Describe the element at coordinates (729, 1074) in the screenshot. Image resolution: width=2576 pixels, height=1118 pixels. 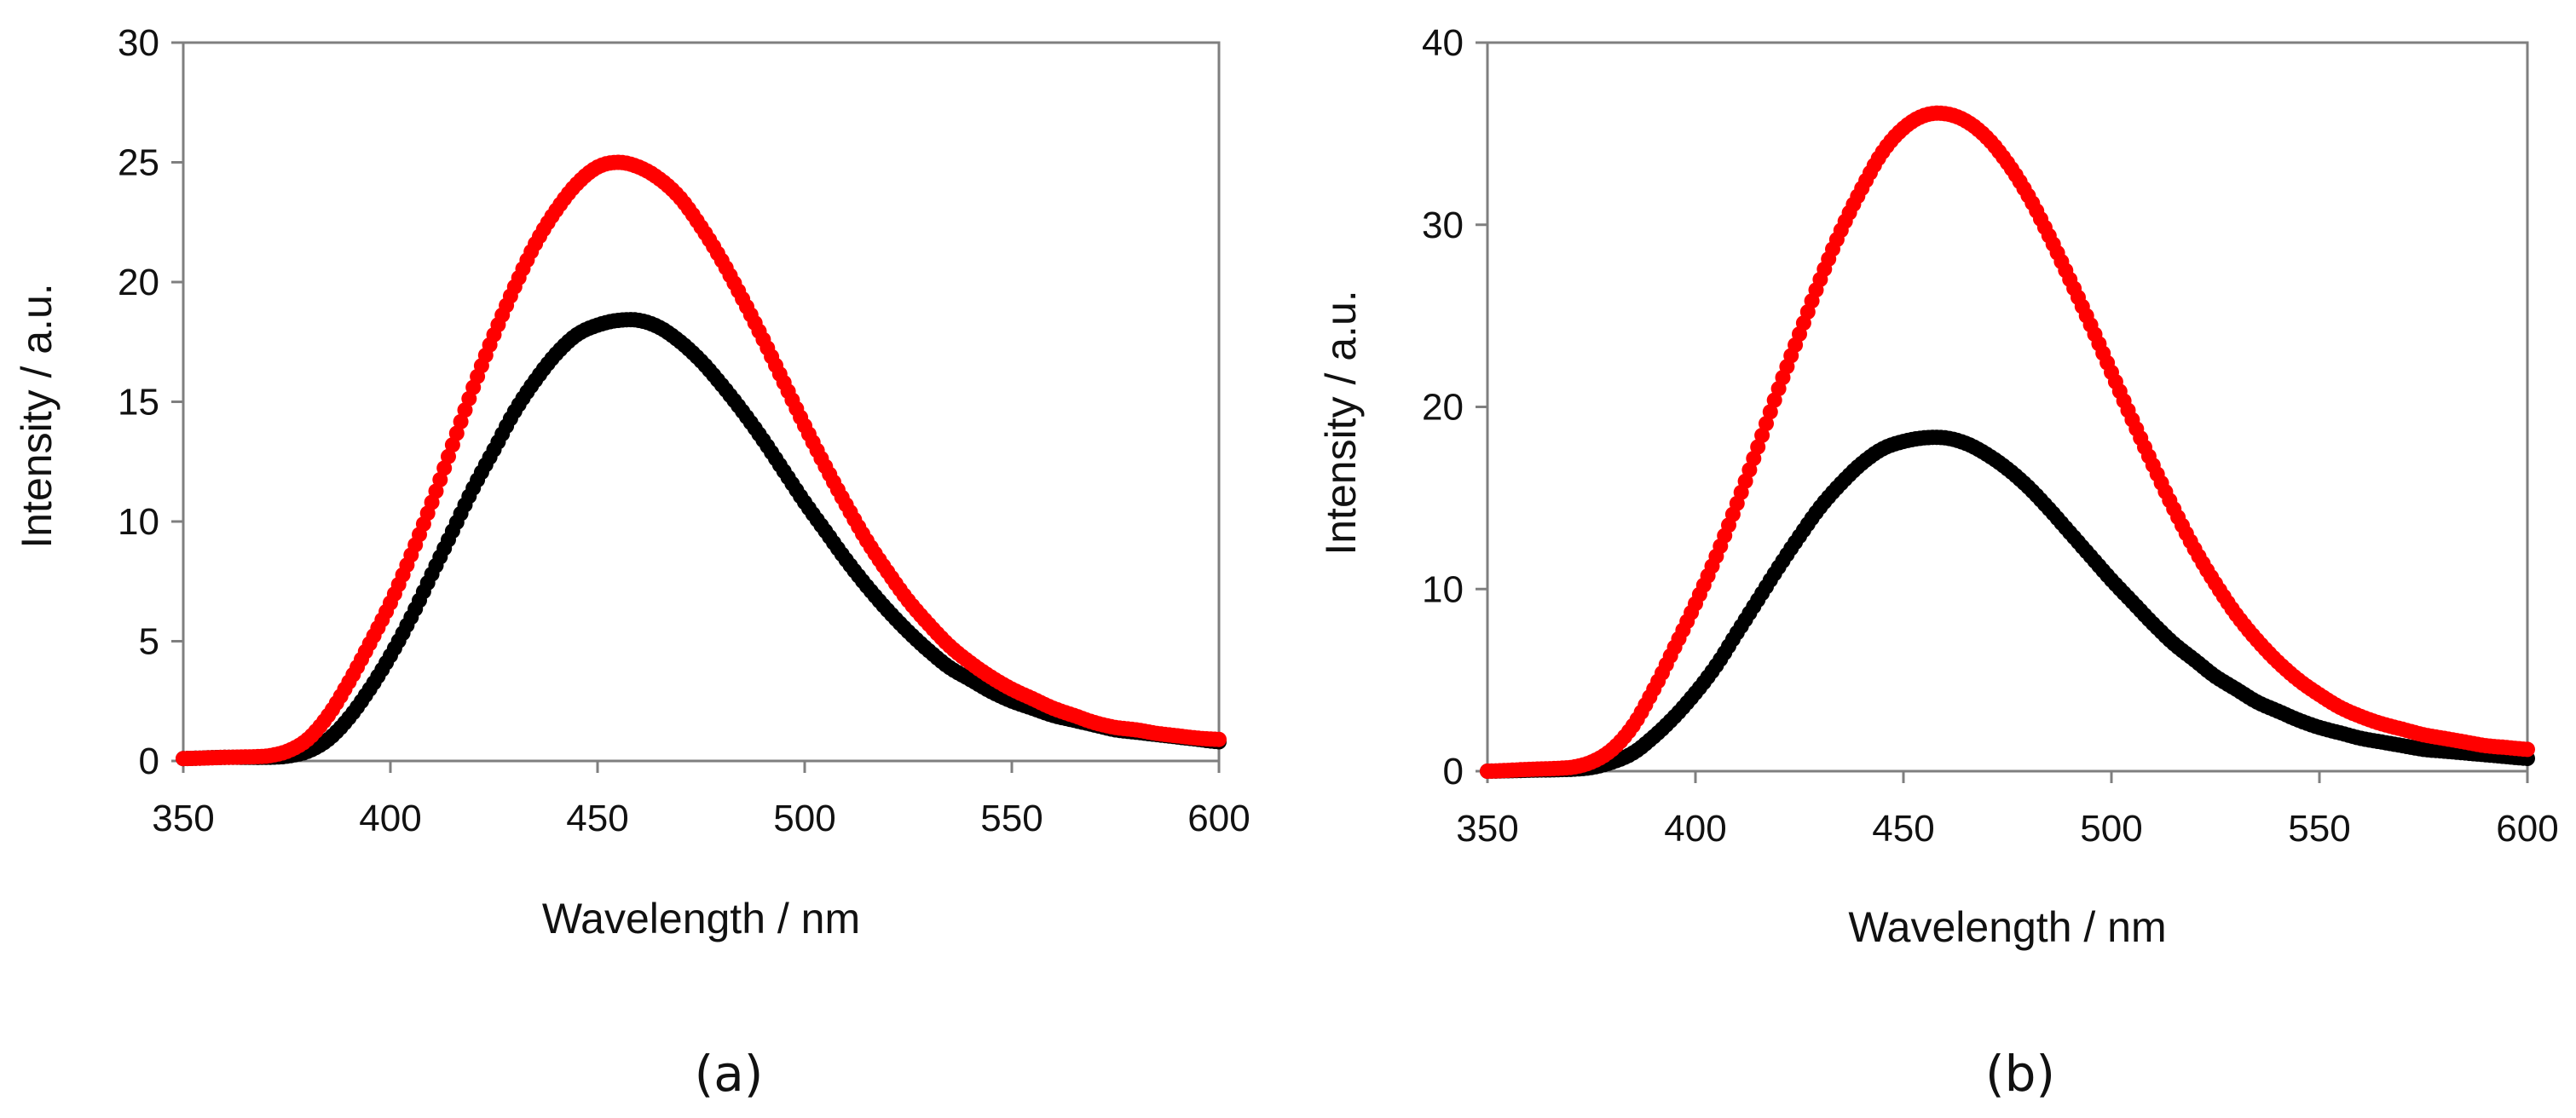
I see `panel-caption-a: (a)` at that location.